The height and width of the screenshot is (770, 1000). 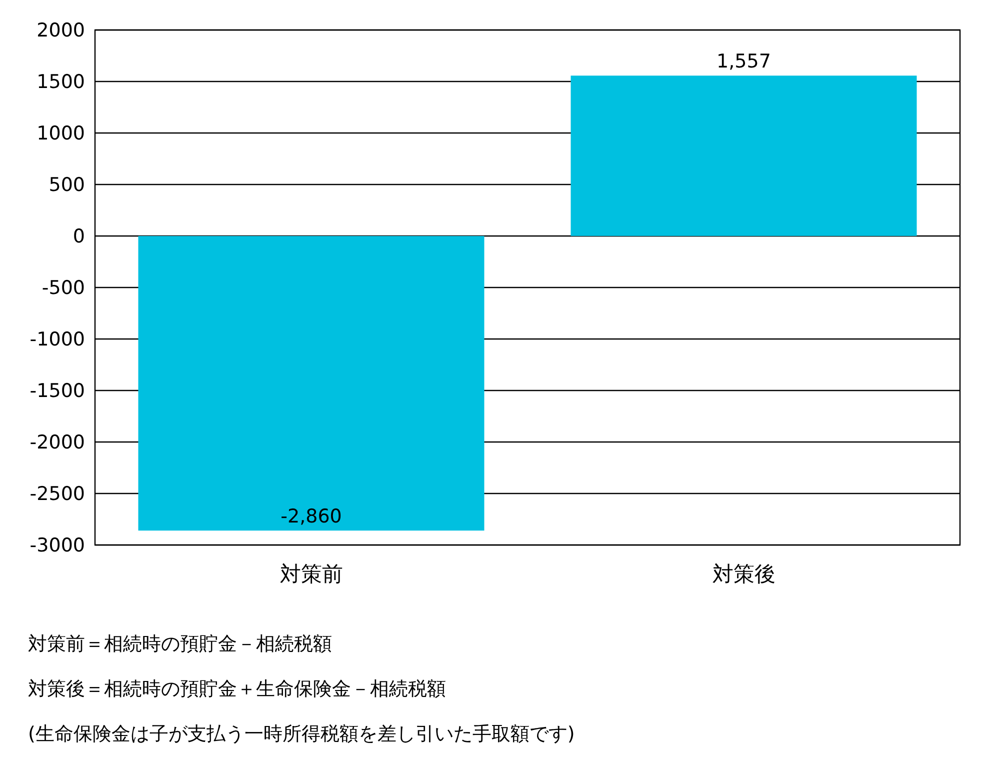 What do you see at coordinates (66, 185) in the screenshot?
I see `y-tick-label: 500` at bounding box center [66, 185].